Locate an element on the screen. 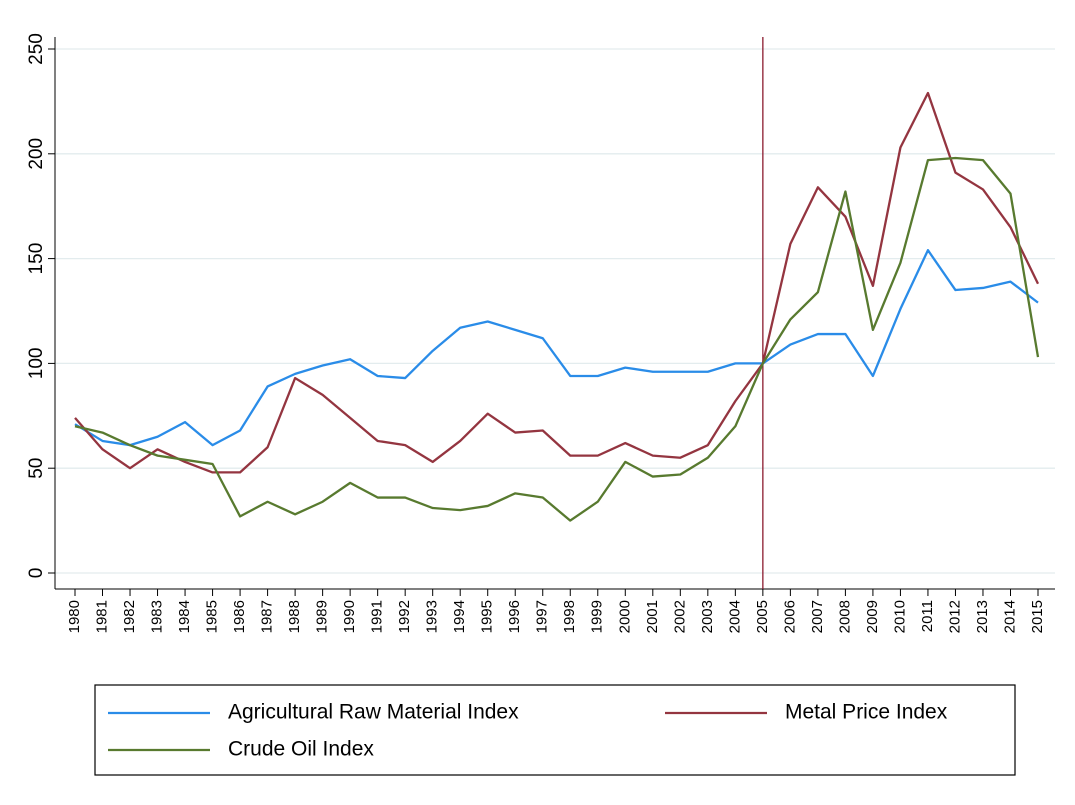 This screenshot has width=1075, height=805. x-tick-label: 2013 is located at coordinates (982, 616).